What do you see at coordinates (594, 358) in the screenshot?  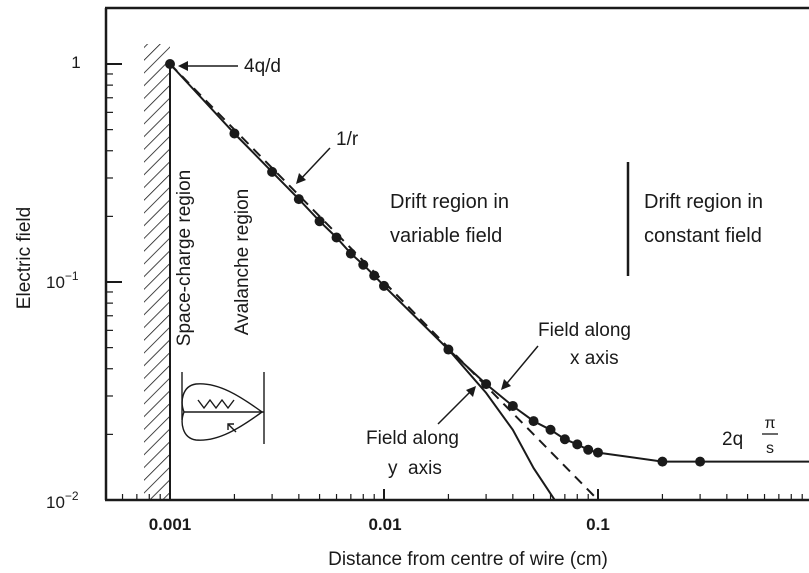 I see `field-x-line2: x axis` at bounding box center [594, 358].